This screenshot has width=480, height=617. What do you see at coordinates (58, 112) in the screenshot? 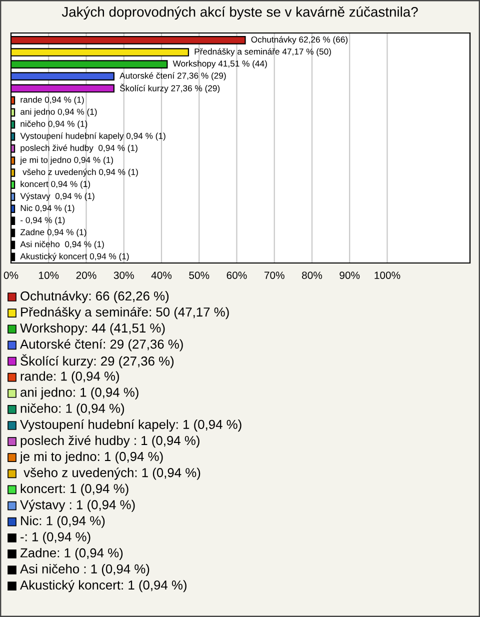
I see `data-label: ani jedno 0,94 % (1)` at bounding box center [58, 112].